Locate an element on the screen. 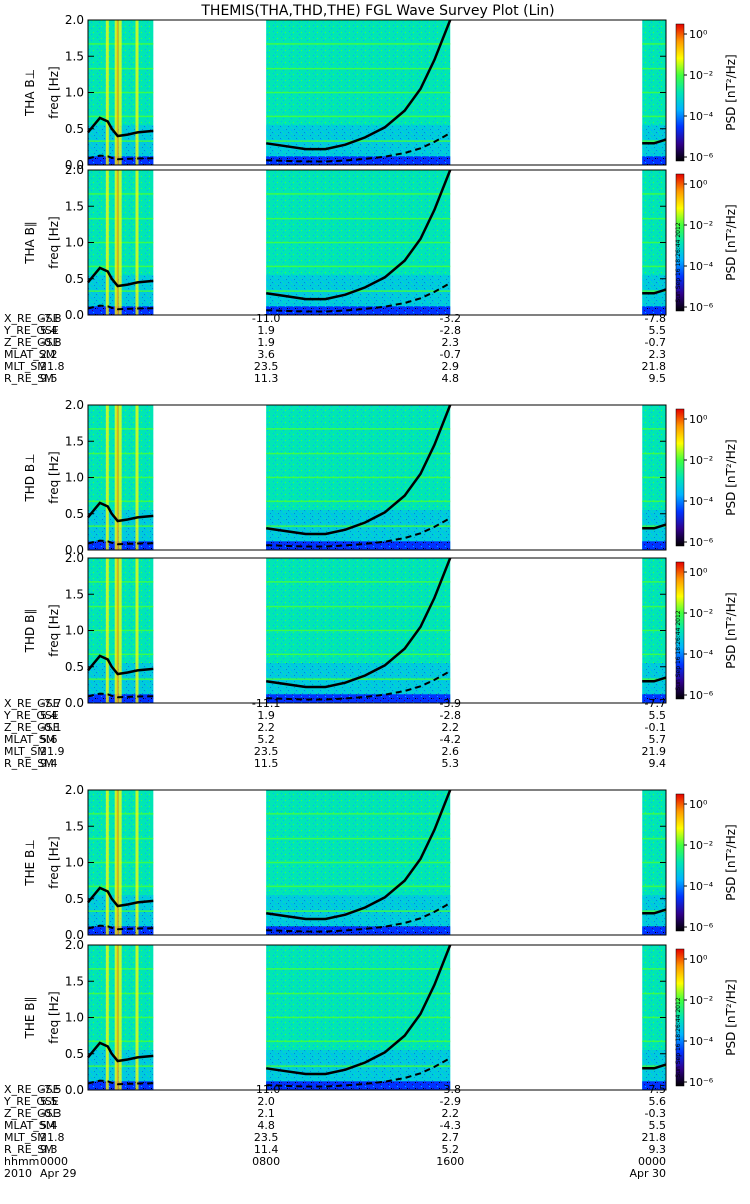 The image size is (750, 1204). ephemeris-label: Y_RE_GSE is located at coordinates (31, 330).